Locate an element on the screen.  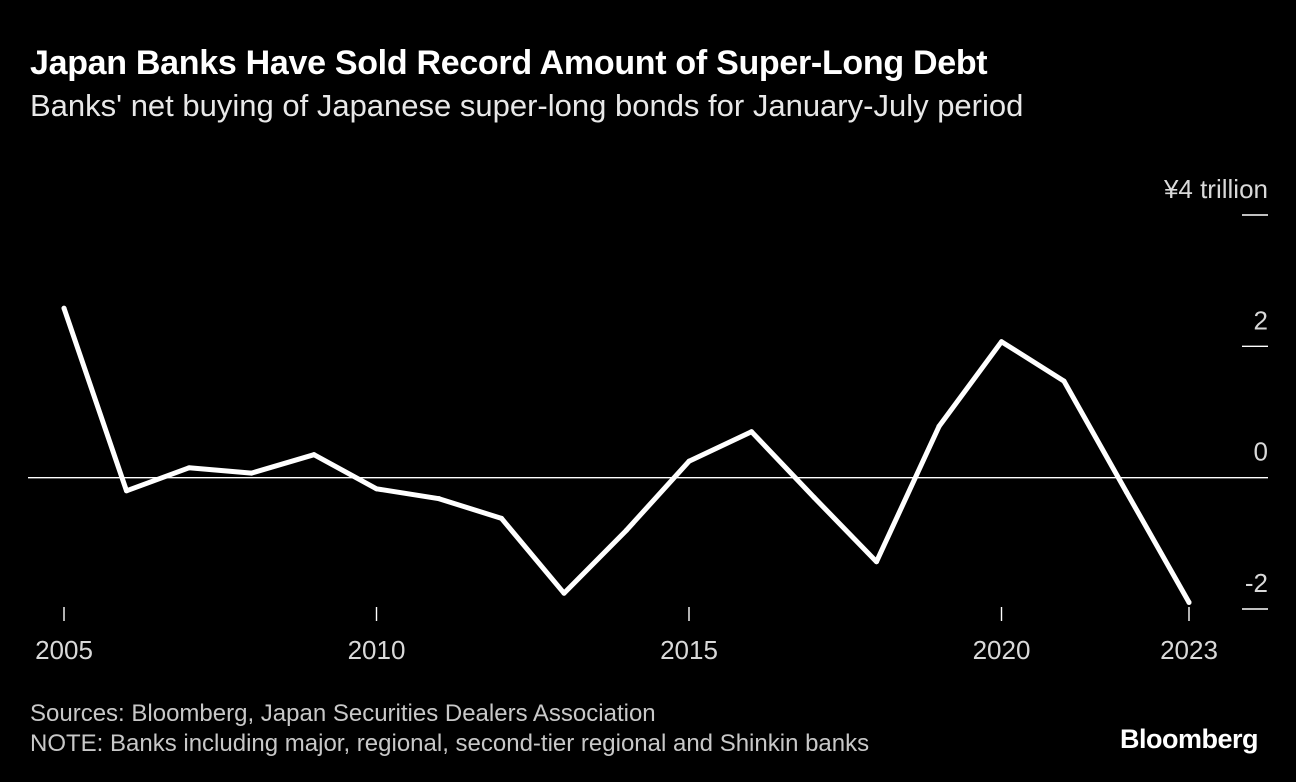
x-tick-label: 2020 is located at coordinates (1002, 650).